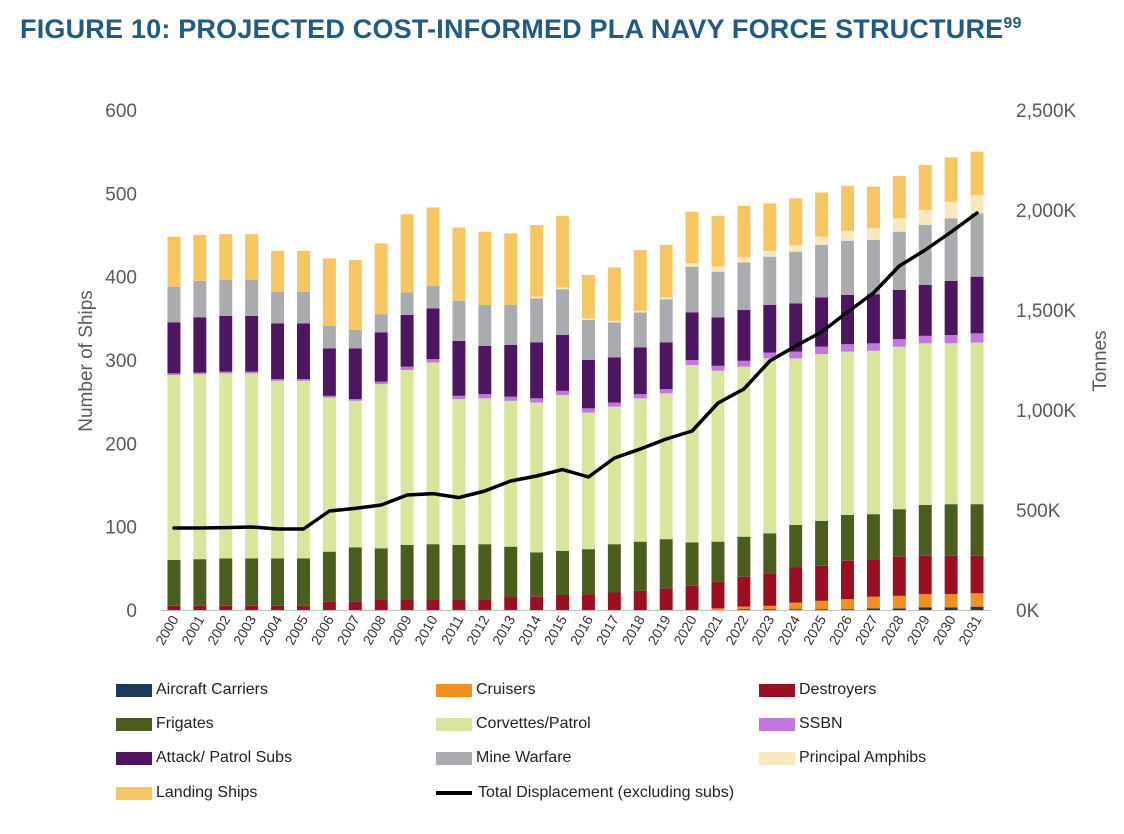 This screenshot has height=834, width=1124. Describe the element at coordinates (121, 194) in the screenshot. I see `y-tick-label: 500` at that location.